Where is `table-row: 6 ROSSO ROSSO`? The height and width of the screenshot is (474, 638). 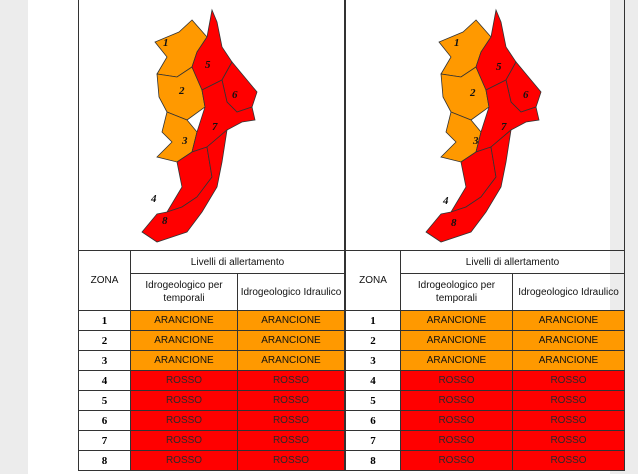 table-row: 6 ROSSO ROSSO is located at coordinates (211, 420).